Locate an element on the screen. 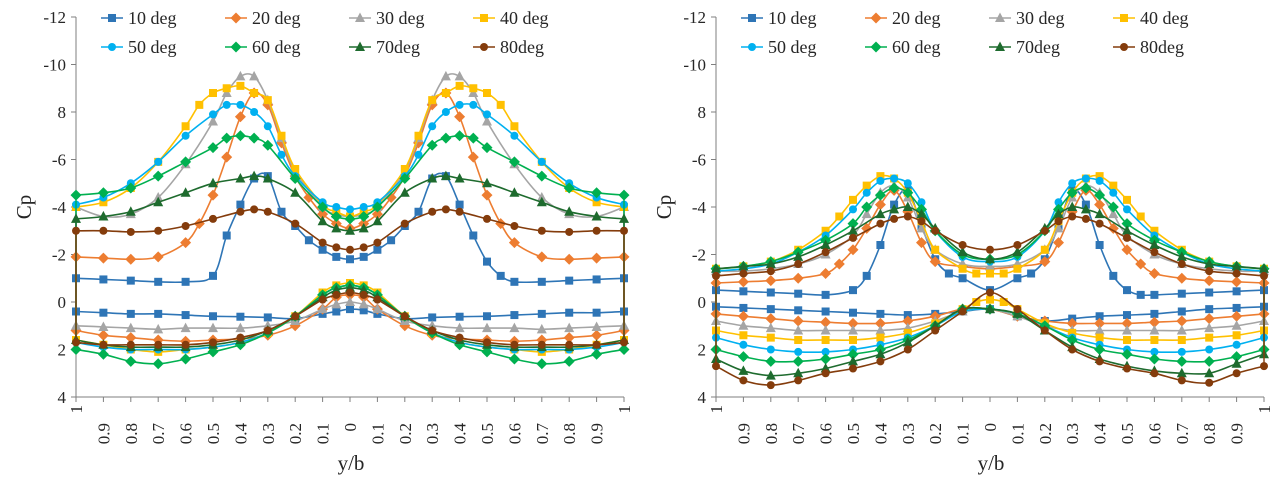 Image resolution: width=1279 pixels, height=480 pixels. y-tick-label: -2 is located at coordinates (699, 255).